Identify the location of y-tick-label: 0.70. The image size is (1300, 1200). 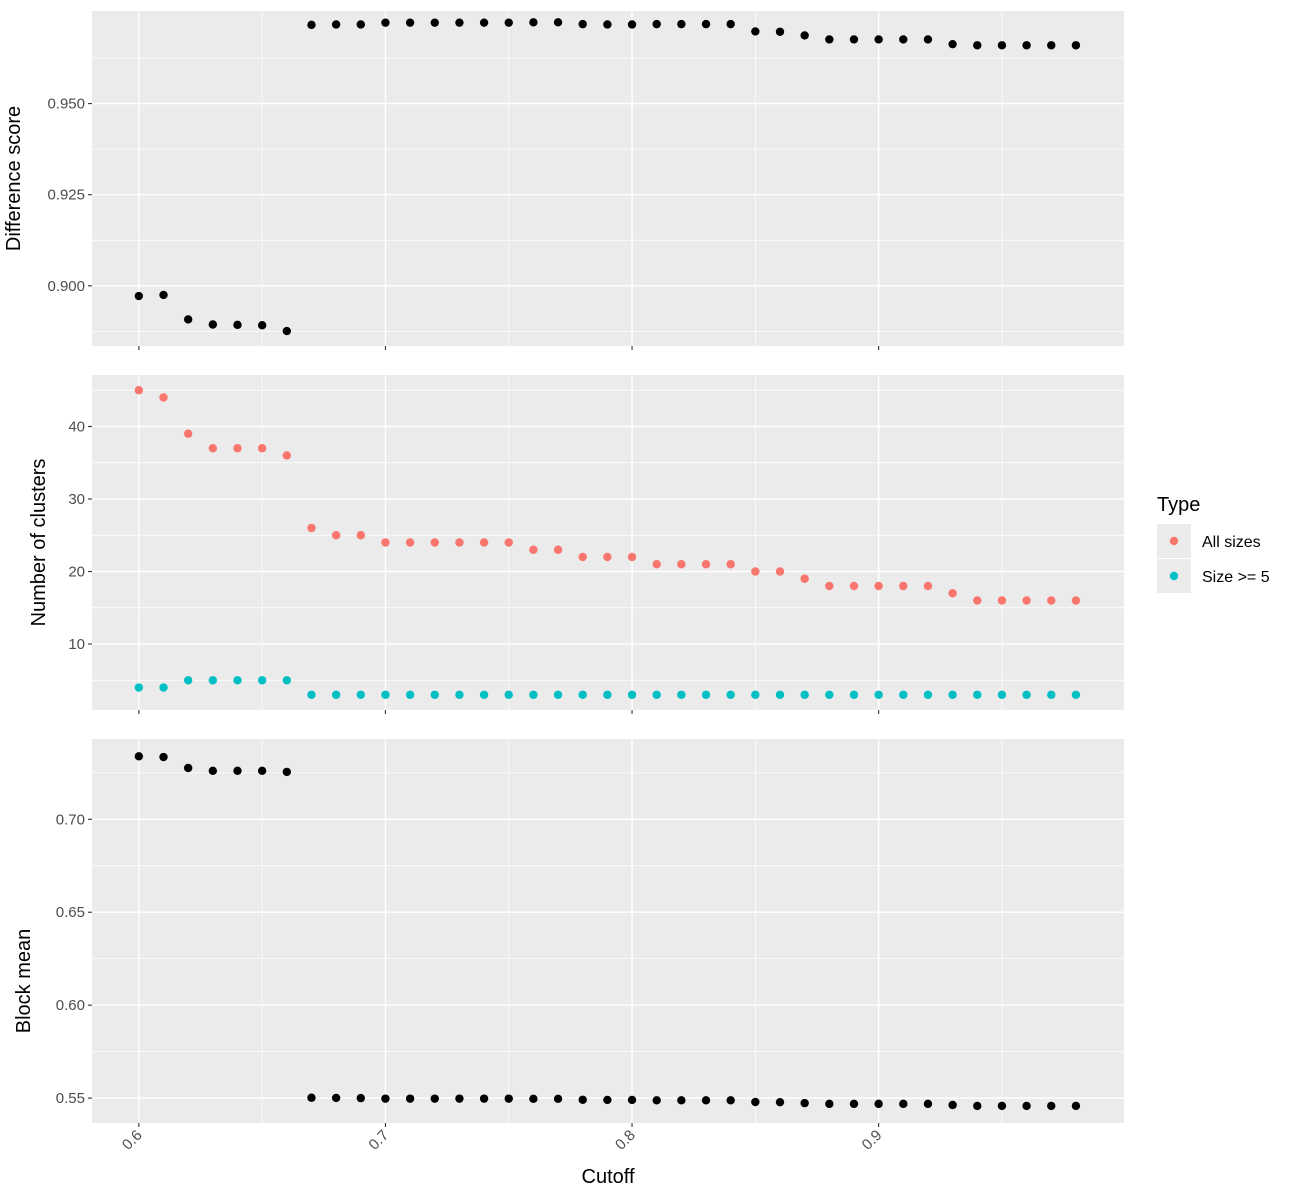
(70, 819).